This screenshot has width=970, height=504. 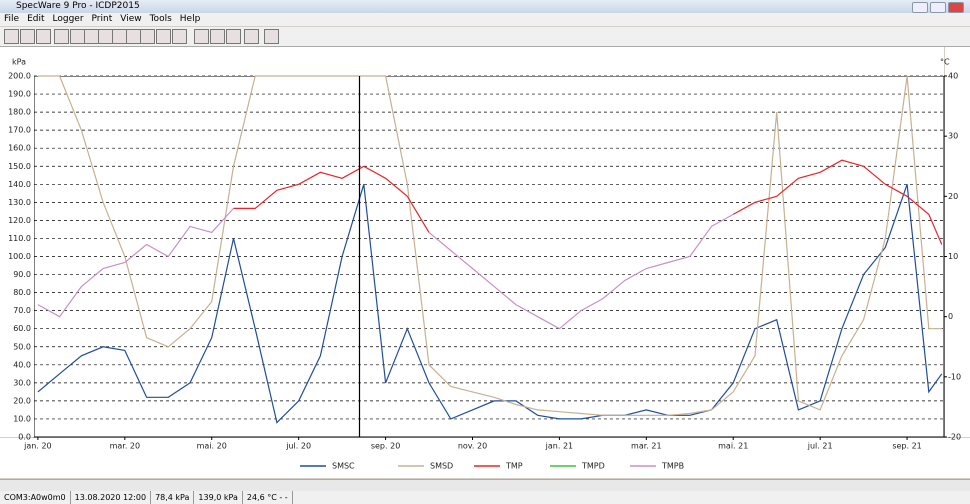 I want to click on y-tick-label: 140.0, so click(x=19, y=184).